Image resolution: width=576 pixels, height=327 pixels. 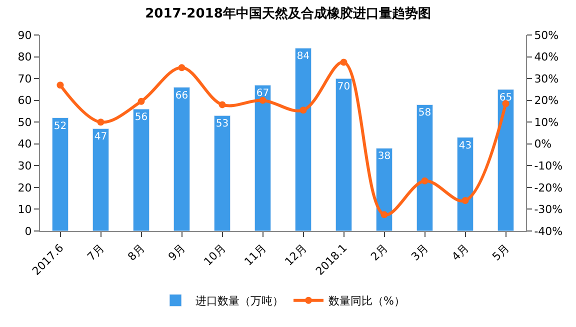 What do you see at coordinates (222, 124) in the screenshot?
I see `data-label: 53` at bounding box center [222, 124].